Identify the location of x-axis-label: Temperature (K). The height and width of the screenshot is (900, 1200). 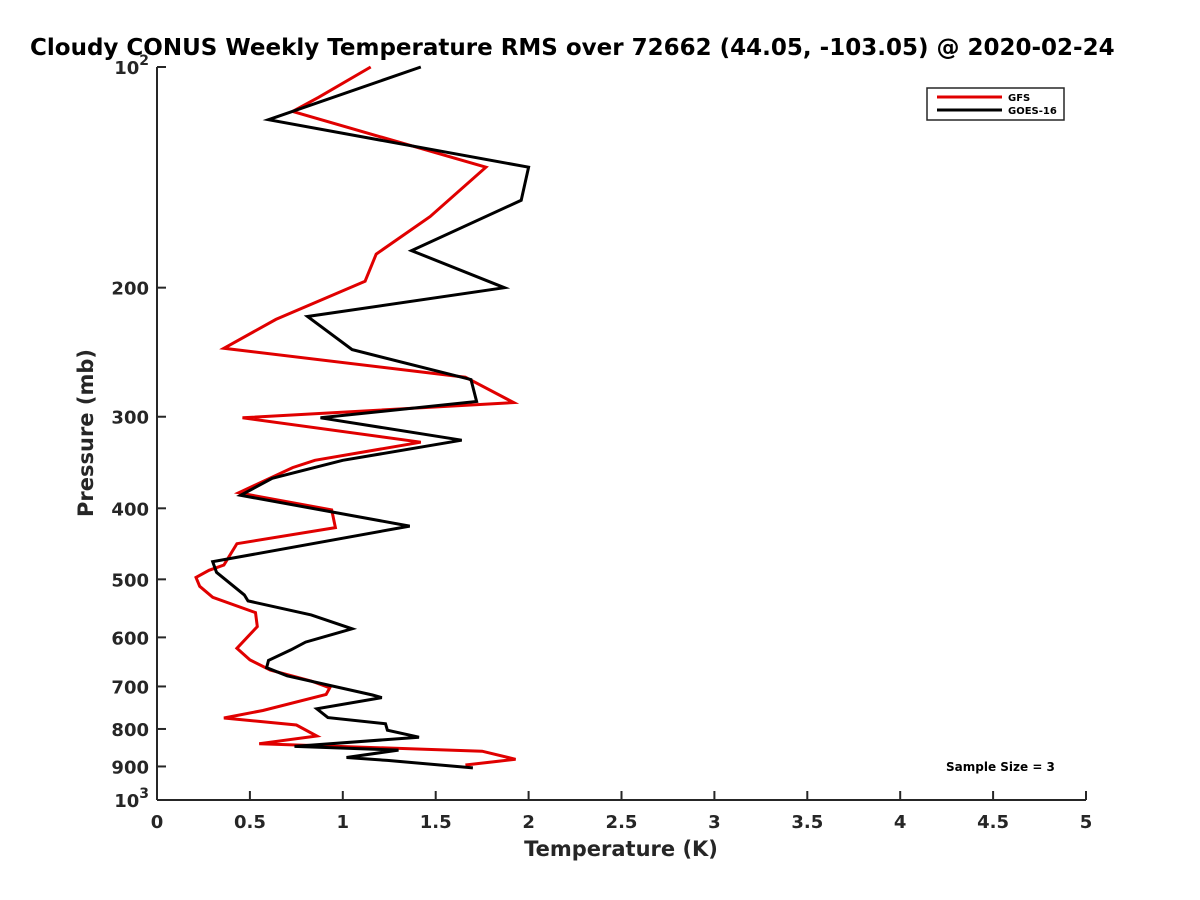
(621, 849).